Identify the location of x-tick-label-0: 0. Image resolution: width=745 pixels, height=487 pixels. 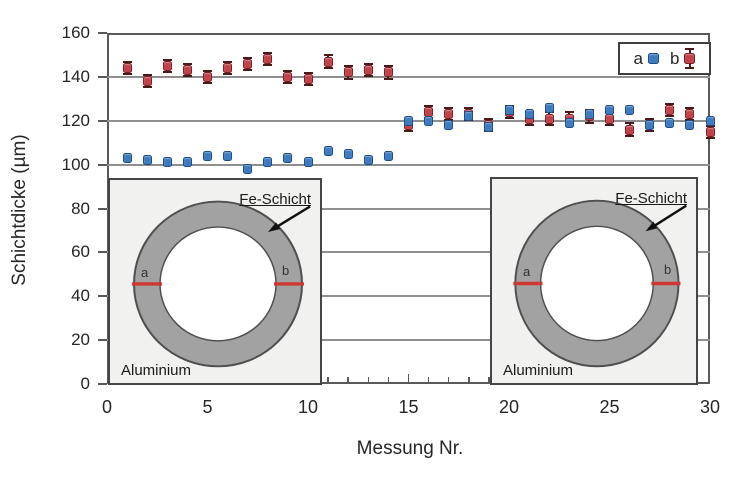
(106, 407).